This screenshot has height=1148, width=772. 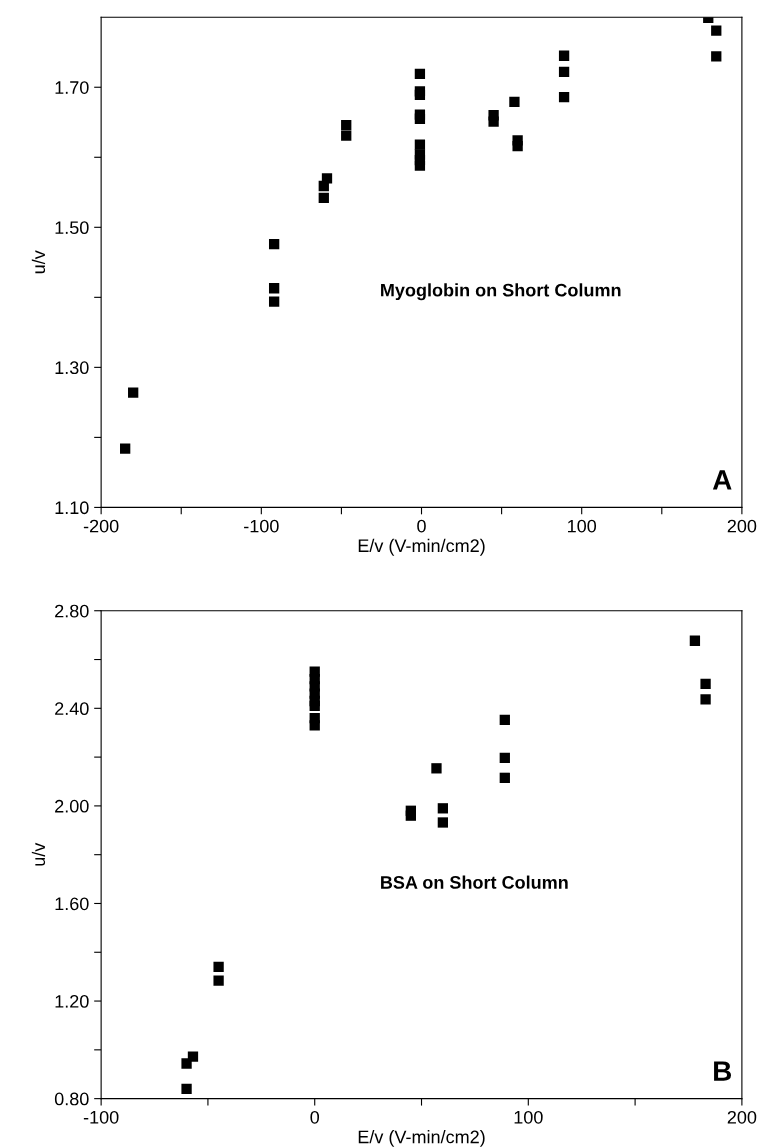 I want to click on y-tick-label: 1.30, so click(x=72, y=368).